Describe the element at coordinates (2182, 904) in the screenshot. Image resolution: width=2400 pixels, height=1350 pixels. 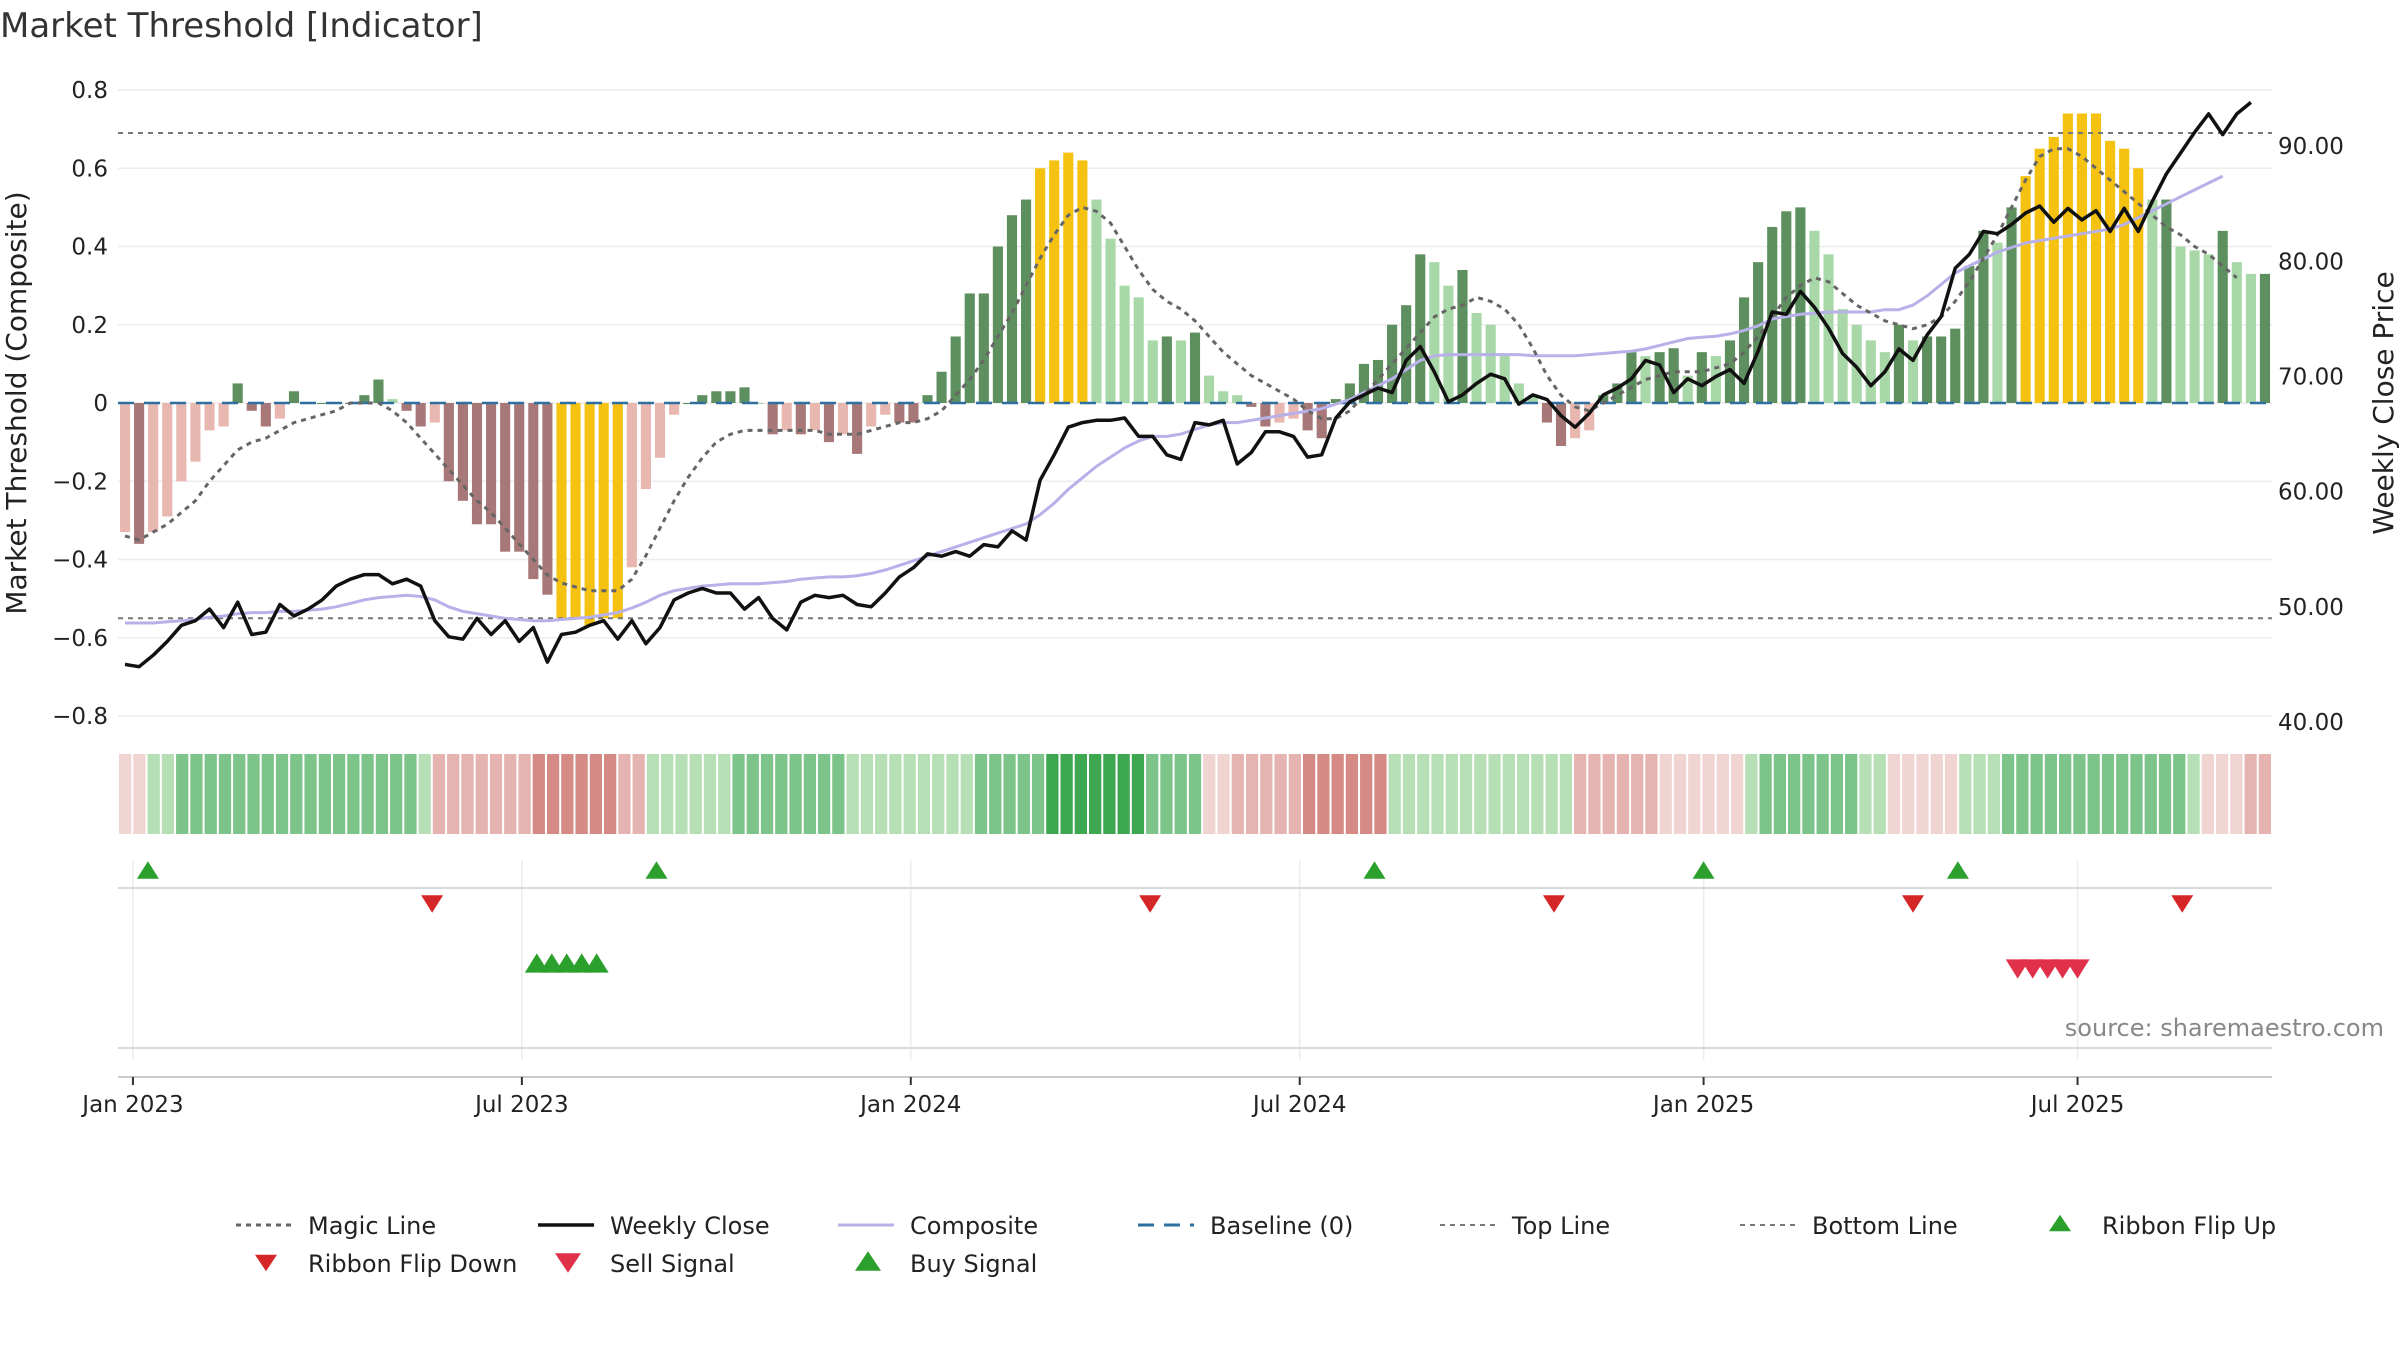
I see `ribbon-flip-down-marker` at that location.